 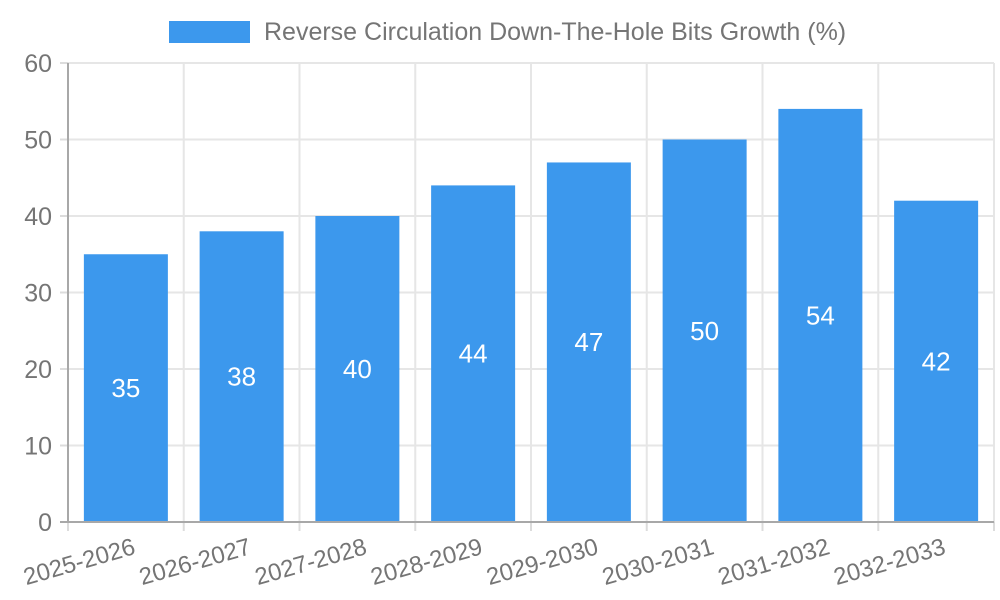 I want to click on legend-swatch, so click(x=209, y=32).